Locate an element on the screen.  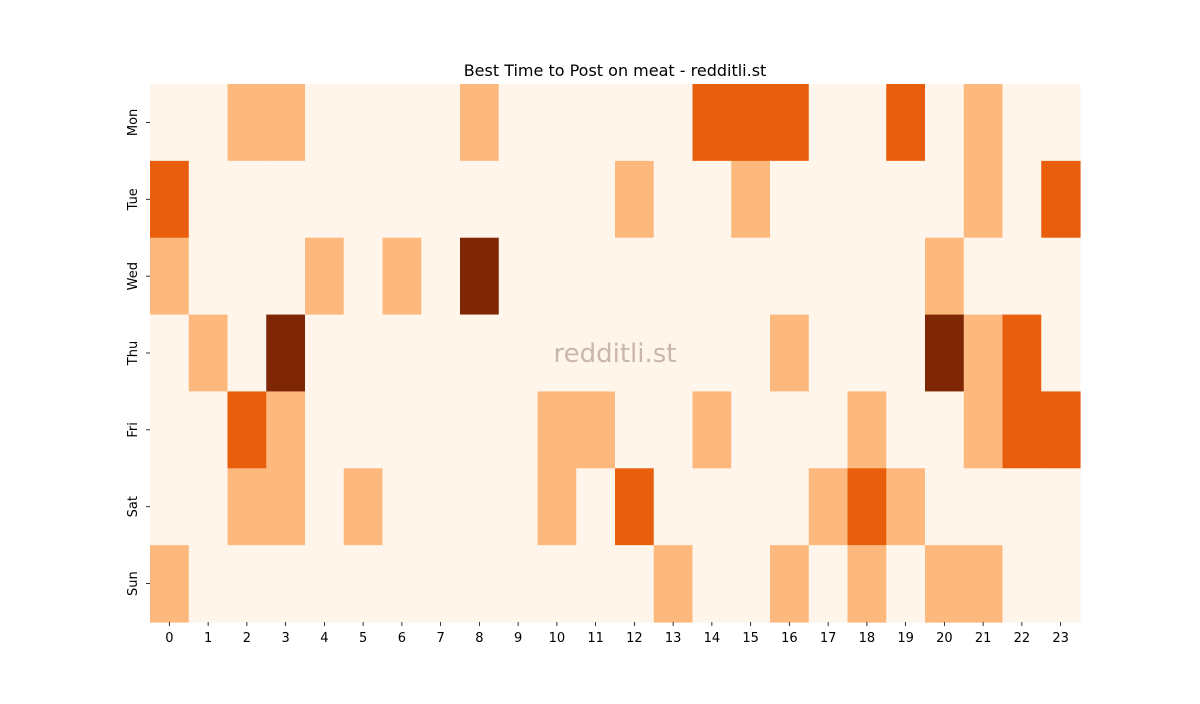
y-tick-label-fri: Fri is located at coordinates (133, 430).